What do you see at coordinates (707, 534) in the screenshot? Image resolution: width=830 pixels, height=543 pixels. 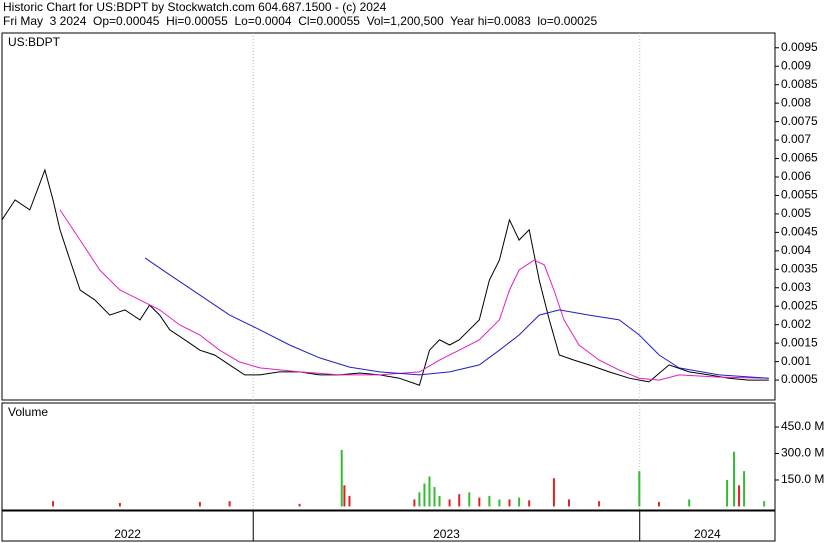 I see `x-tick-label: 2024` at bounding box center [707, 534].